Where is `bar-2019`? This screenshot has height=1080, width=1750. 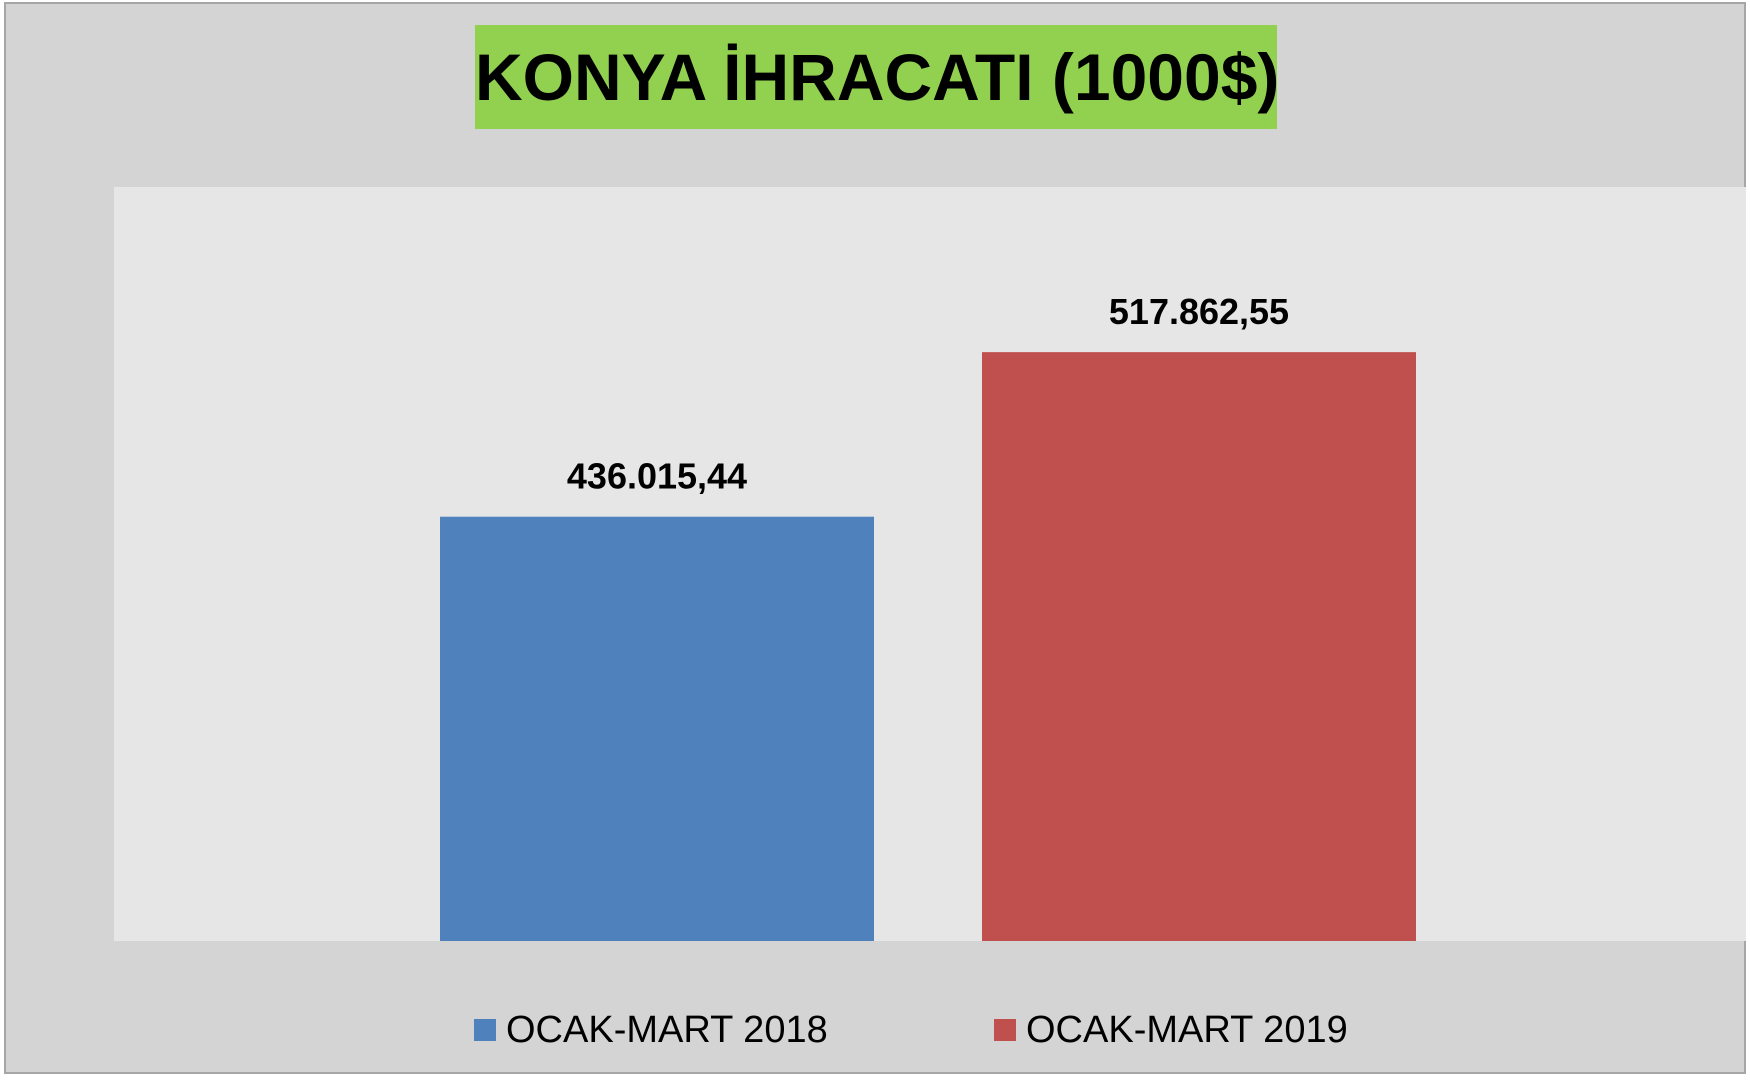
bar-2019 is located at coordinates (1199, 647).